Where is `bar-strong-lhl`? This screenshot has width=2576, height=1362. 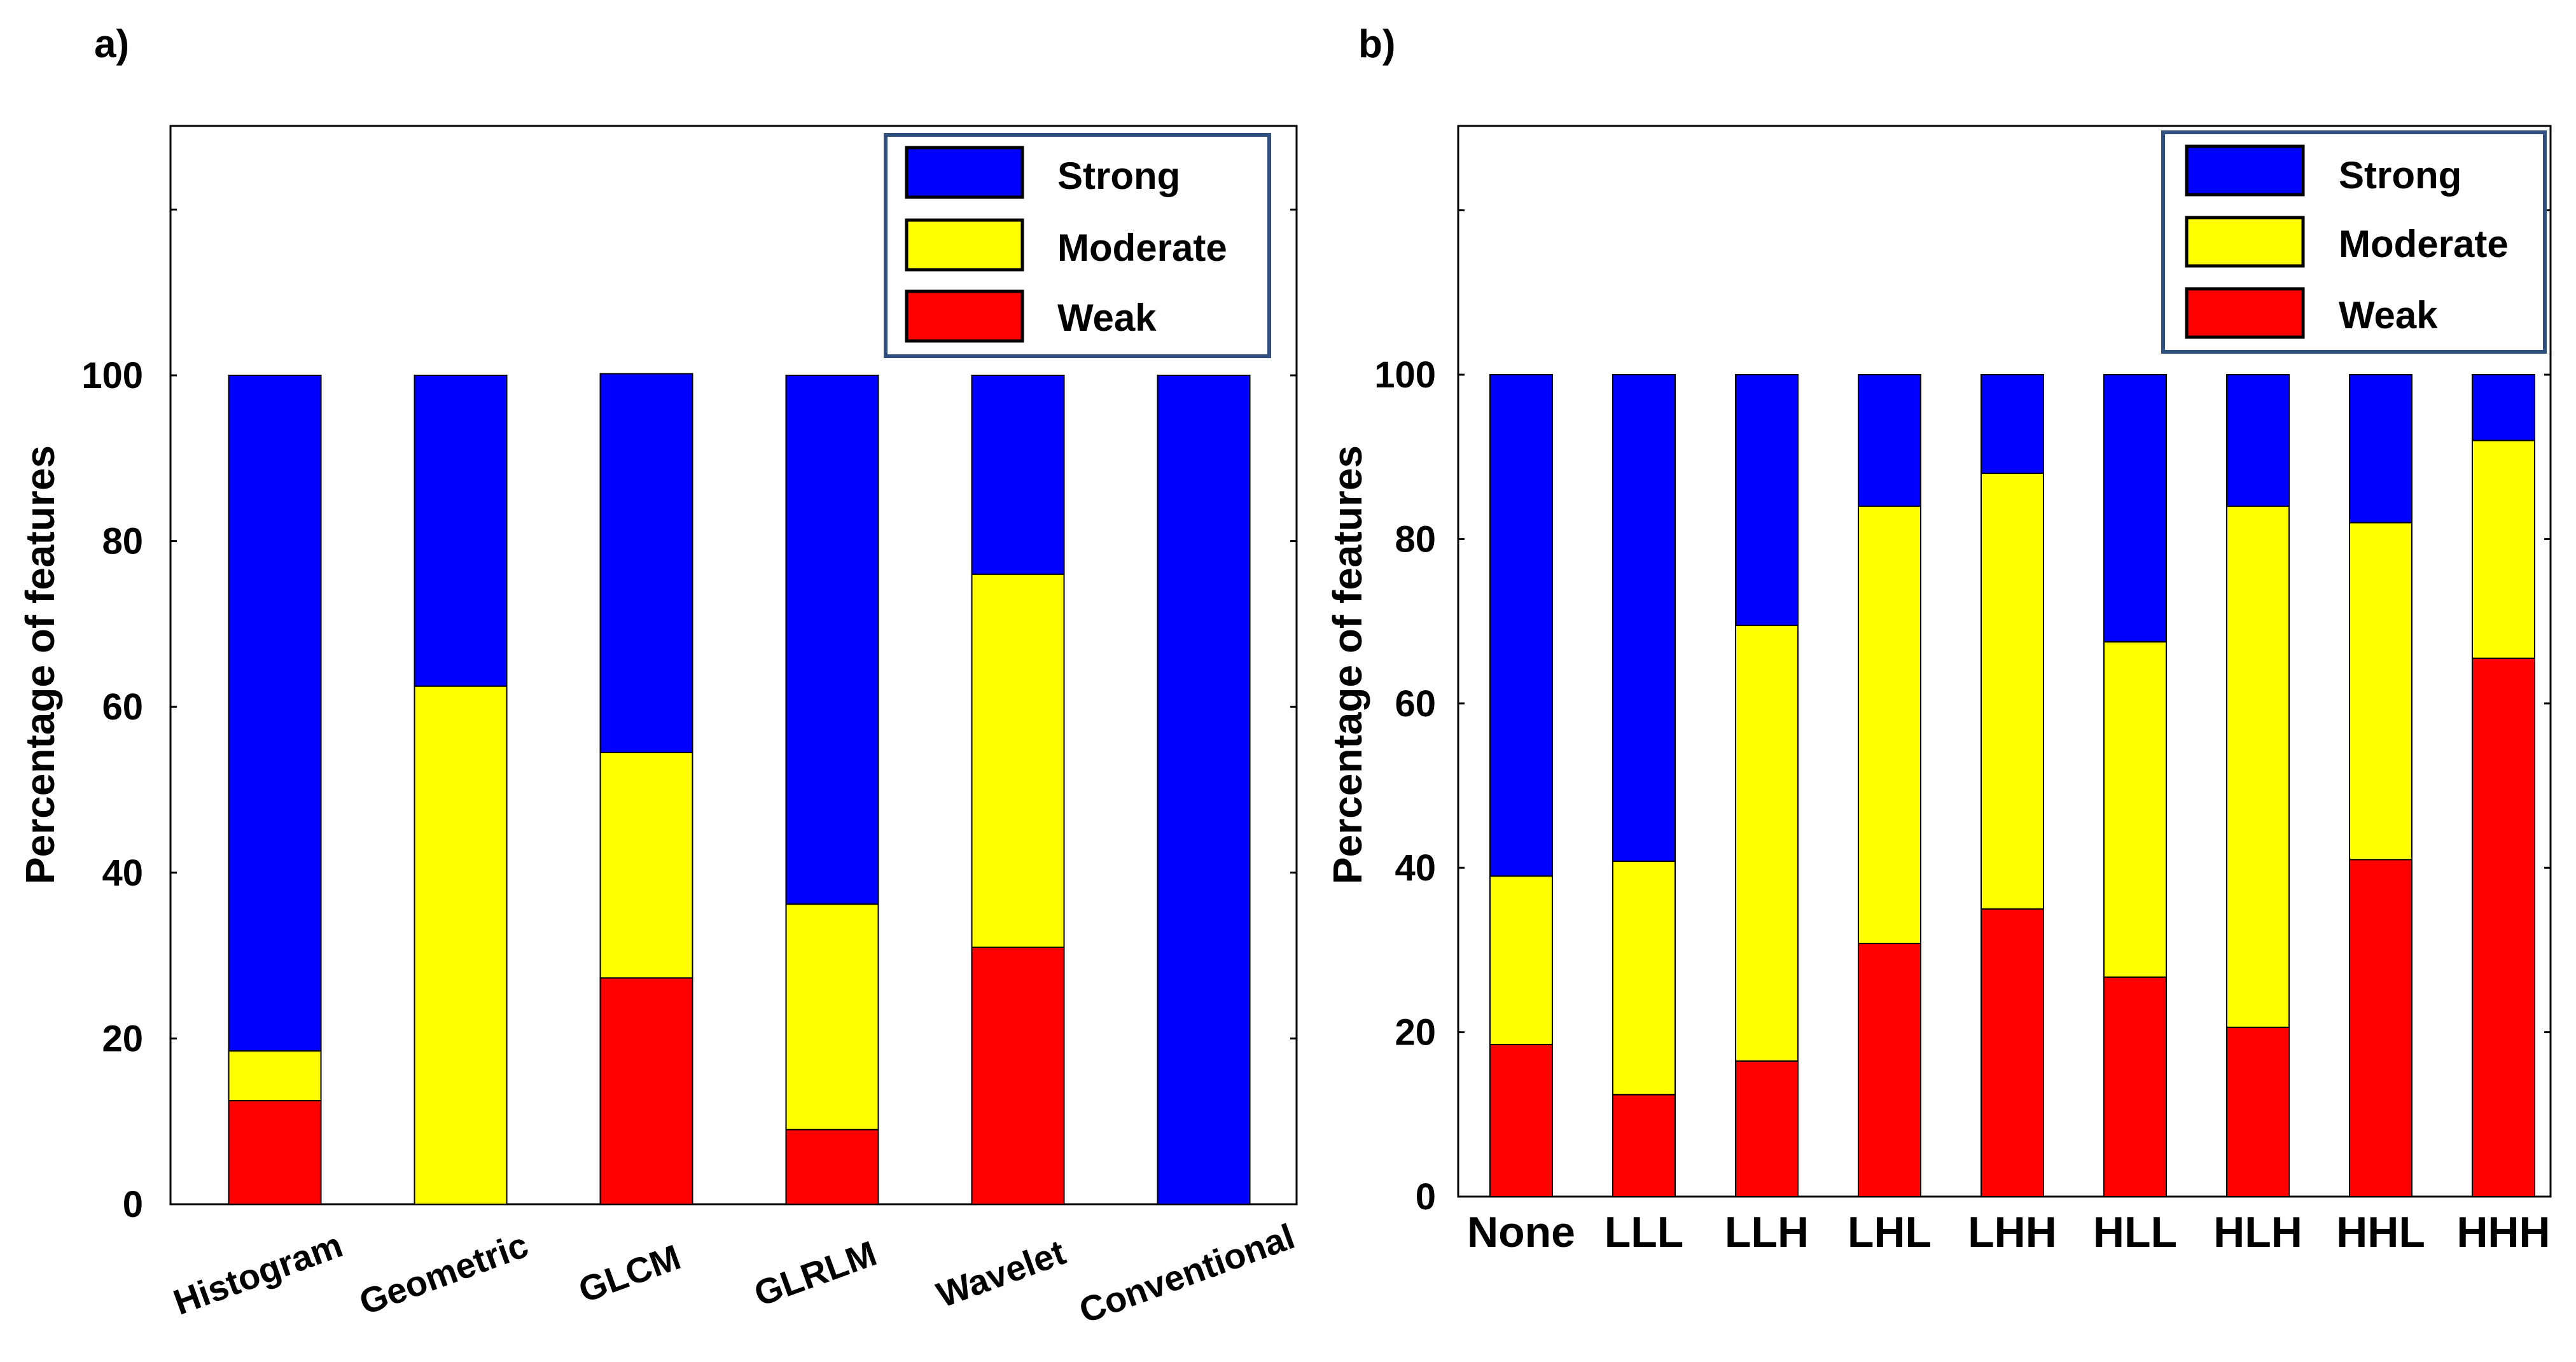
bar-strong-lhl is located at coordinates (1889, 440).